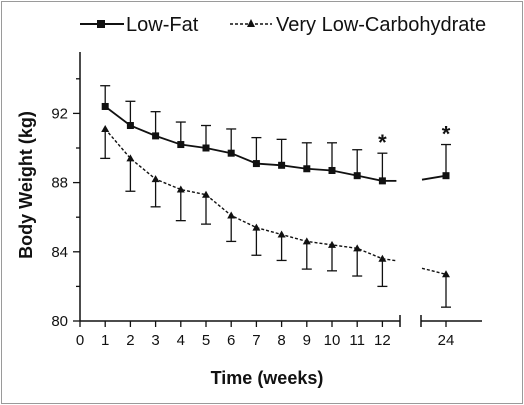 This screenshot has height=405, width=524. Describe the element at coordinates (101, 24) in the screenshot. I see `legend-low-fat-marker` at that location.